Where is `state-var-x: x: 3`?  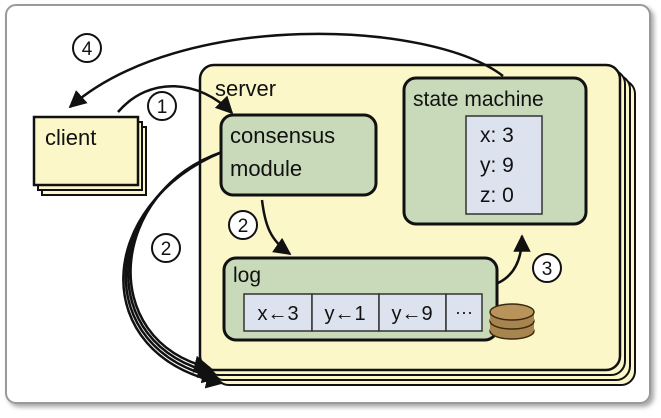 state-var-x: x: 3 is located at coordinates (497, 135).